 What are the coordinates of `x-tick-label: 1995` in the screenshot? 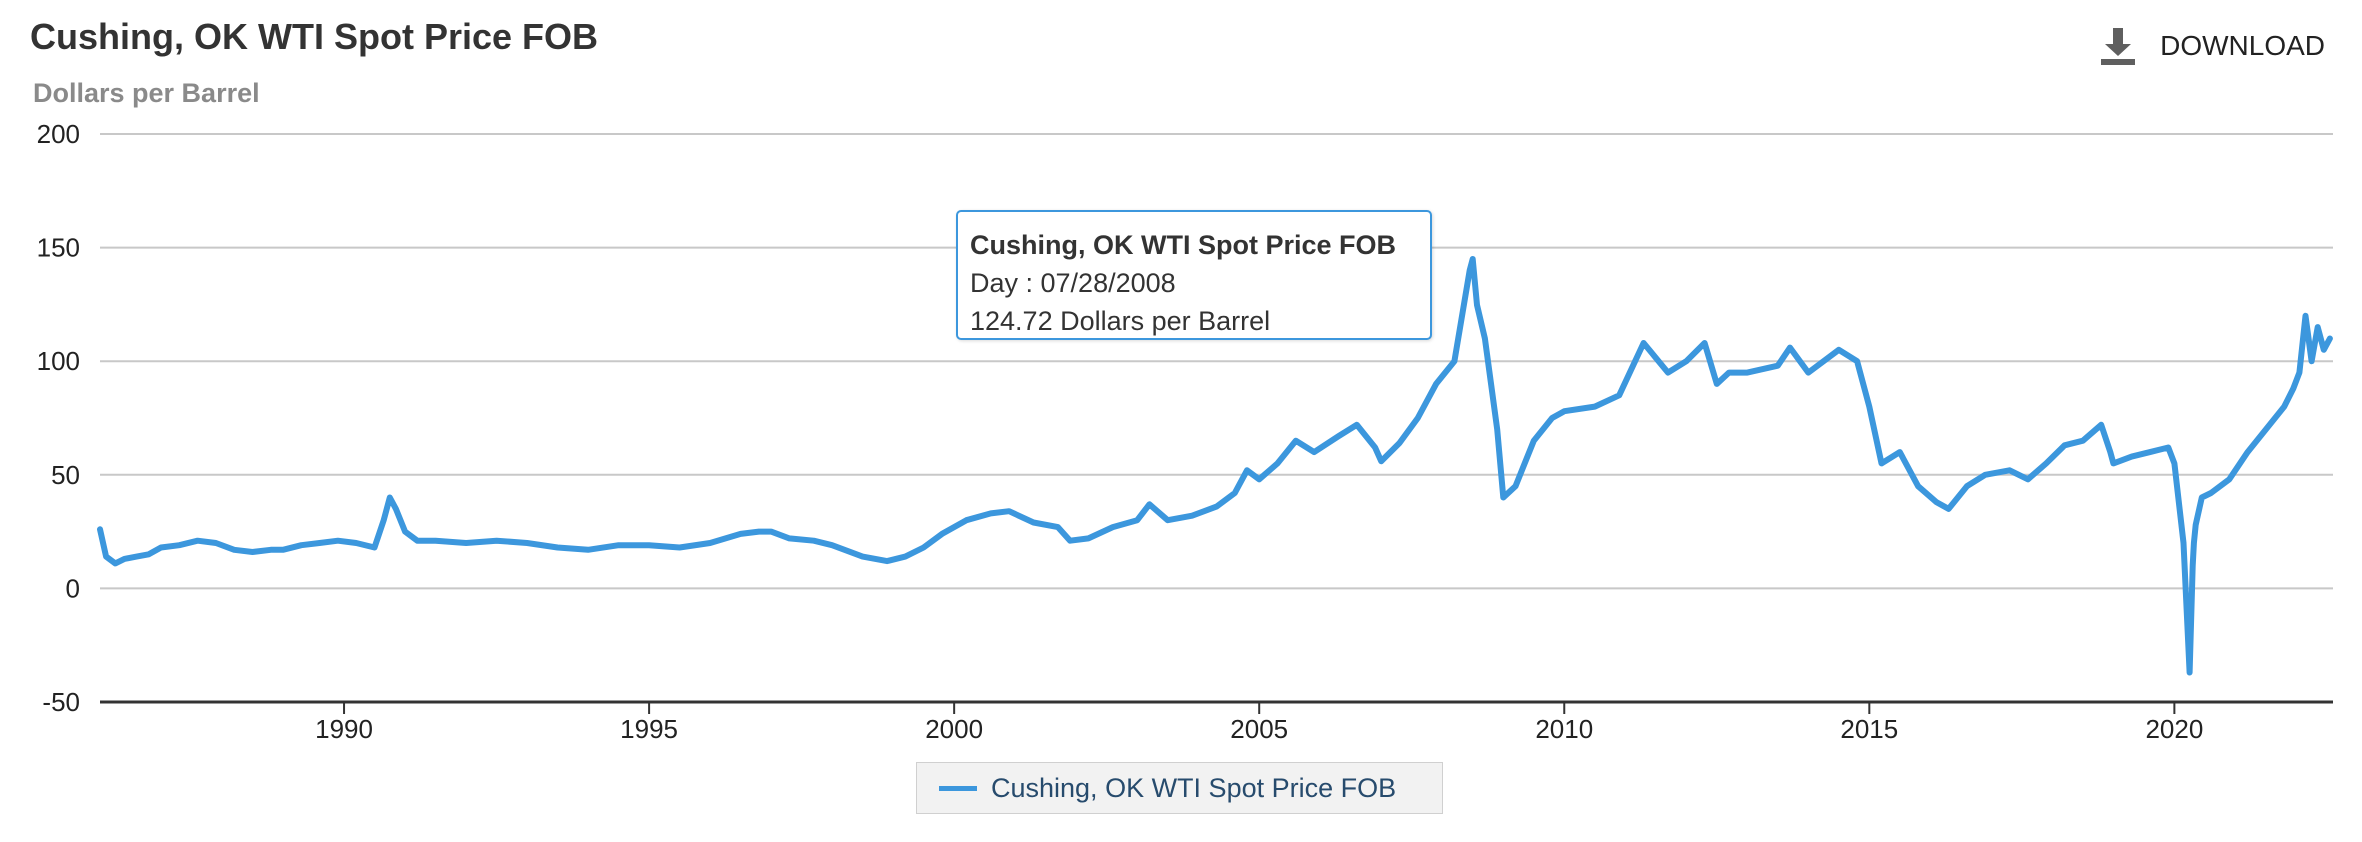 It's located at (649, 729).